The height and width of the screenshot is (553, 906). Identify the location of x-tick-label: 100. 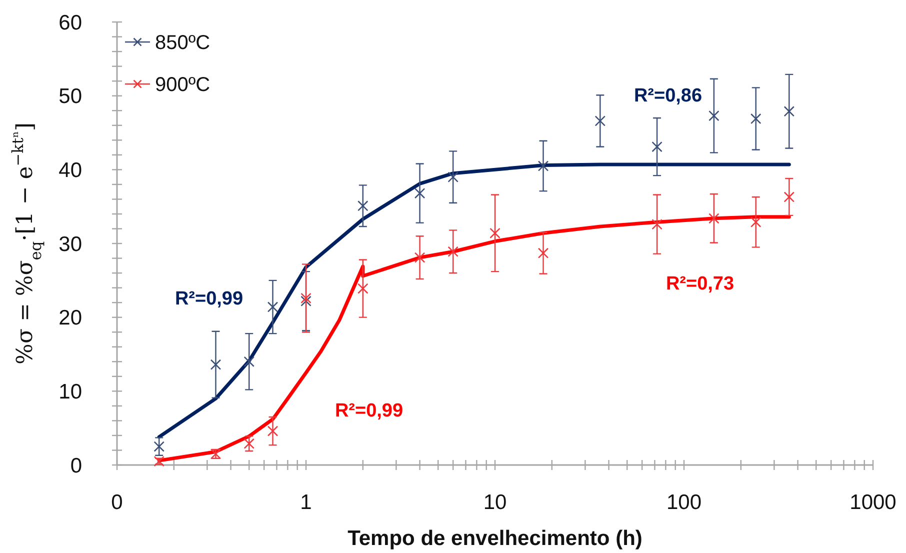
(684, 502).